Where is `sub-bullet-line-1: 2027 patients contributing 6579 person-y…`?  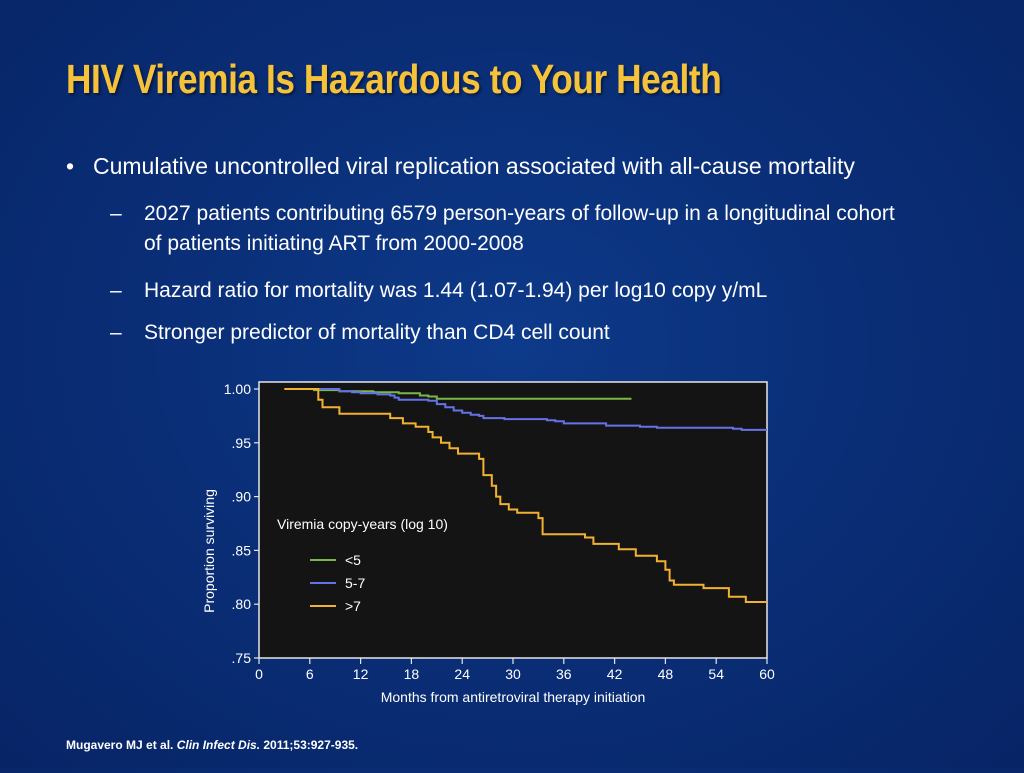 sub-bullet-line-1: 2027 patients contributing 6579 person-y… is located at coordinates (519, 213).